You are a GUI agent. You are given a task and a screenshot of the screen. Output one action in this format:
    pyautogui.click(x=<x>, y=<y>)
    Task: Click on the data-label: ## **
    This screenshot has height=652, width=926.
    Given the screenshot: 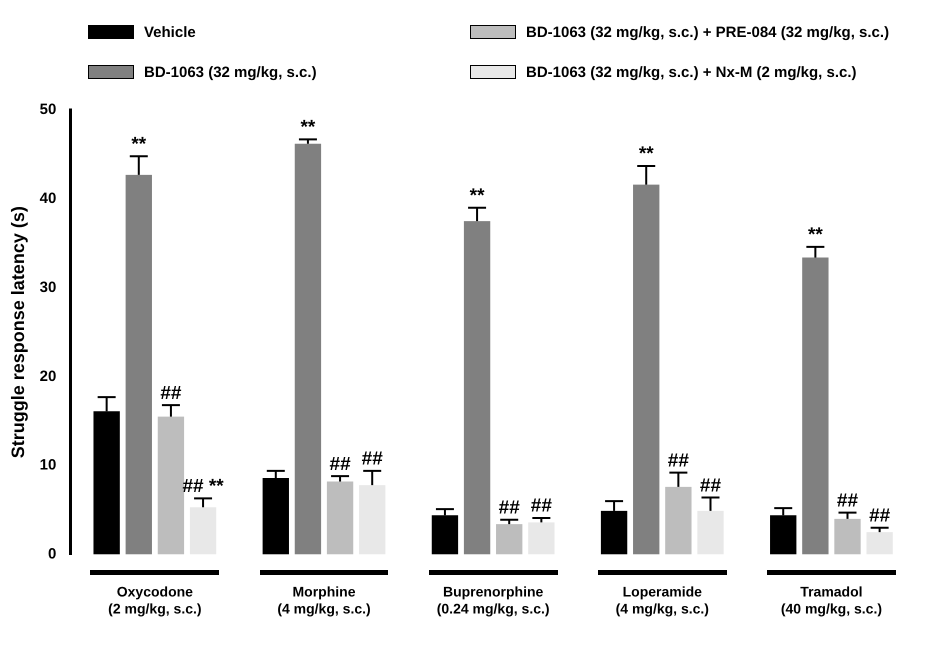 What is the action you would take?
    pyautogui.click(x=203, y=487)
    